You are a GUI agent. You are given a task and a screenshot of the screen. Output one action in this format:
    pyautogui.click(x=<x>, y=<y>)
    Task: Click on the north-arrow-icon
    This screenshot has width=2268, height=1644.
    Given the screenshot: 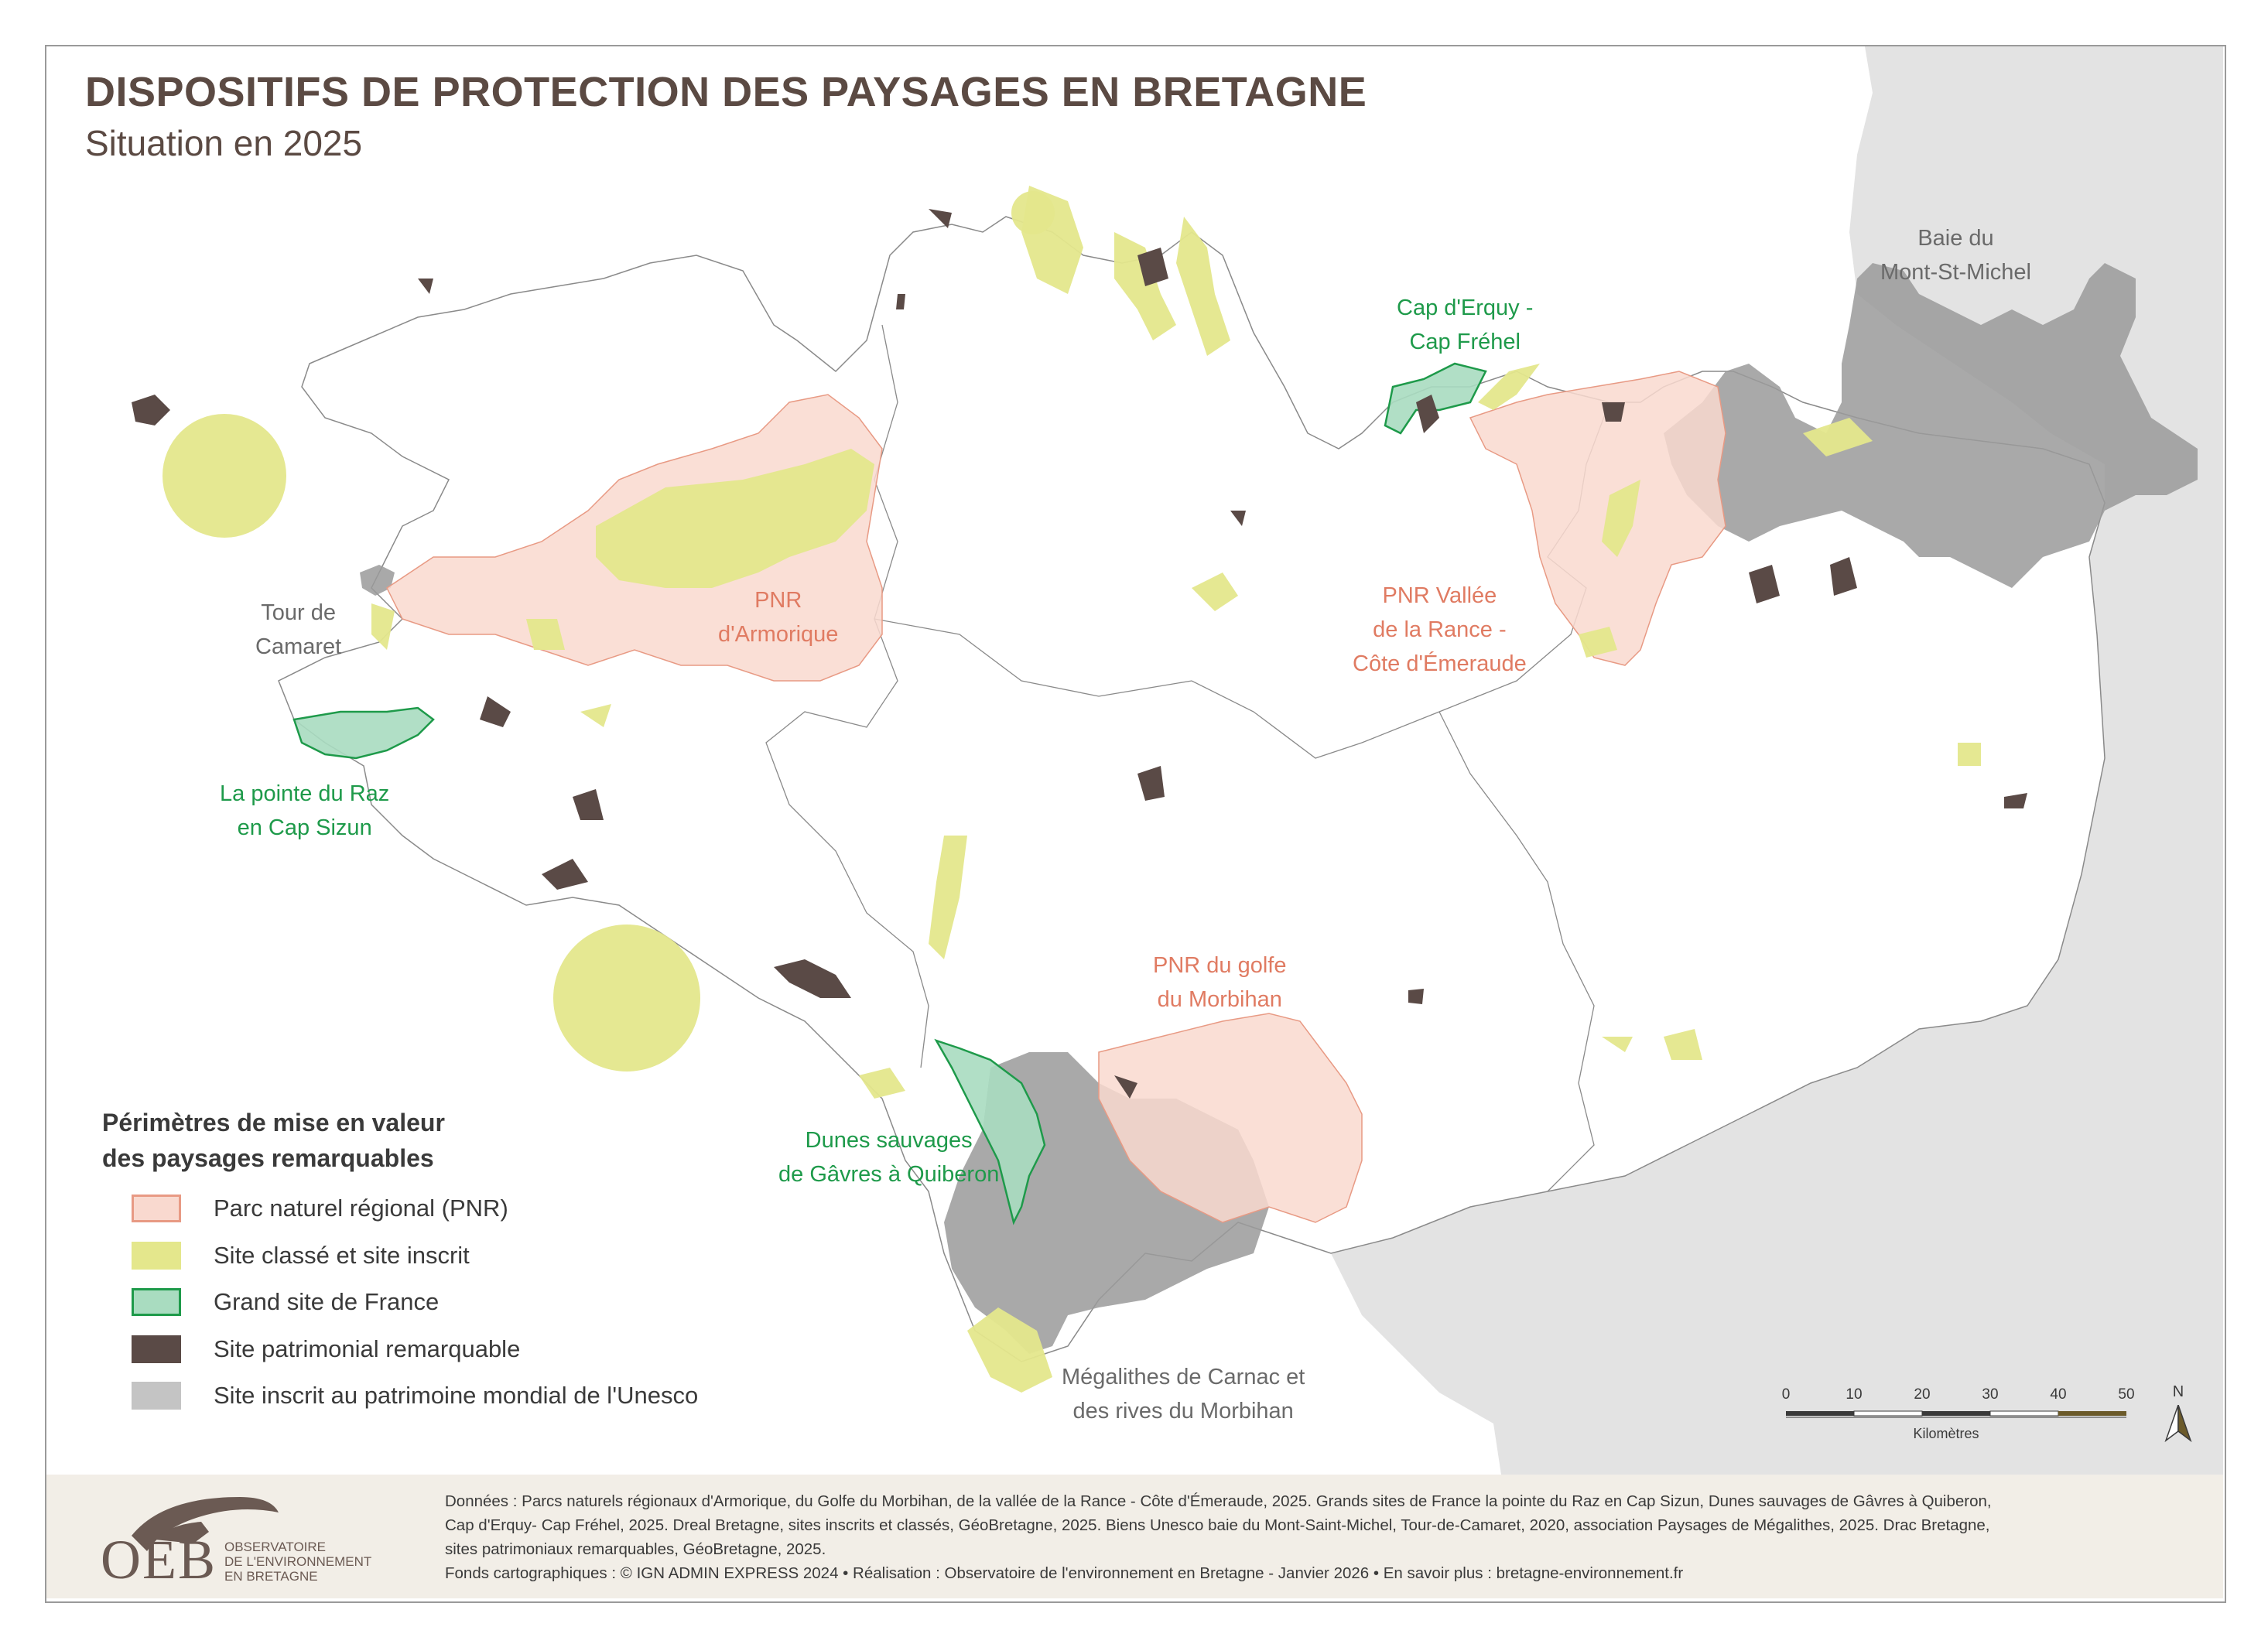 What is the action you would take?
    pyautogui.click(x=2178, y=1424)
    